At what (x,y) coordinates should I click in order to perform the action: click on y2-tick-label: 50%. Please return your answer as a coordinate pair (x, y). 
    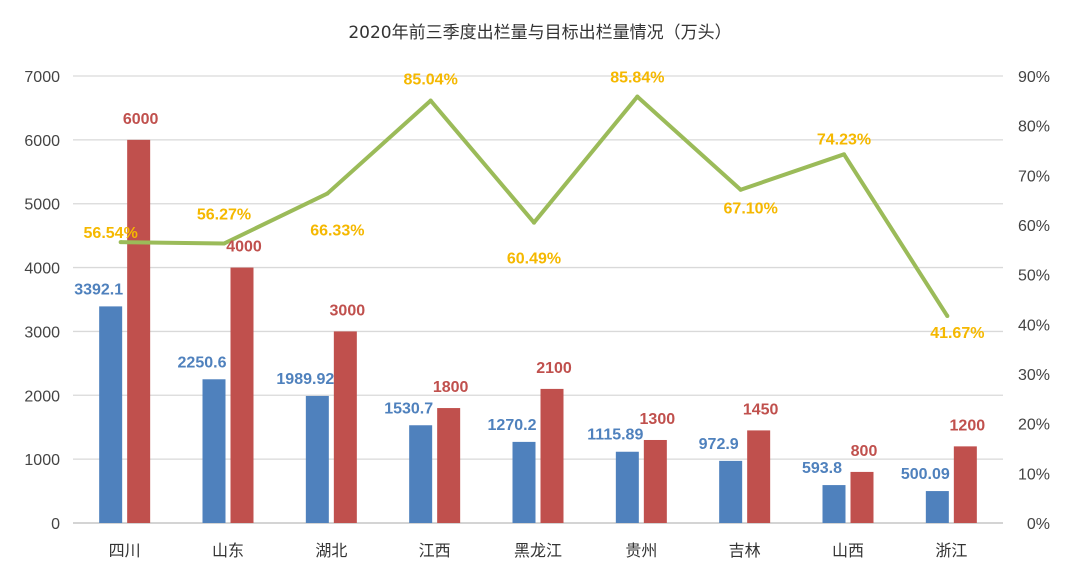
    Looking at the image, I should click on (1034, 276).